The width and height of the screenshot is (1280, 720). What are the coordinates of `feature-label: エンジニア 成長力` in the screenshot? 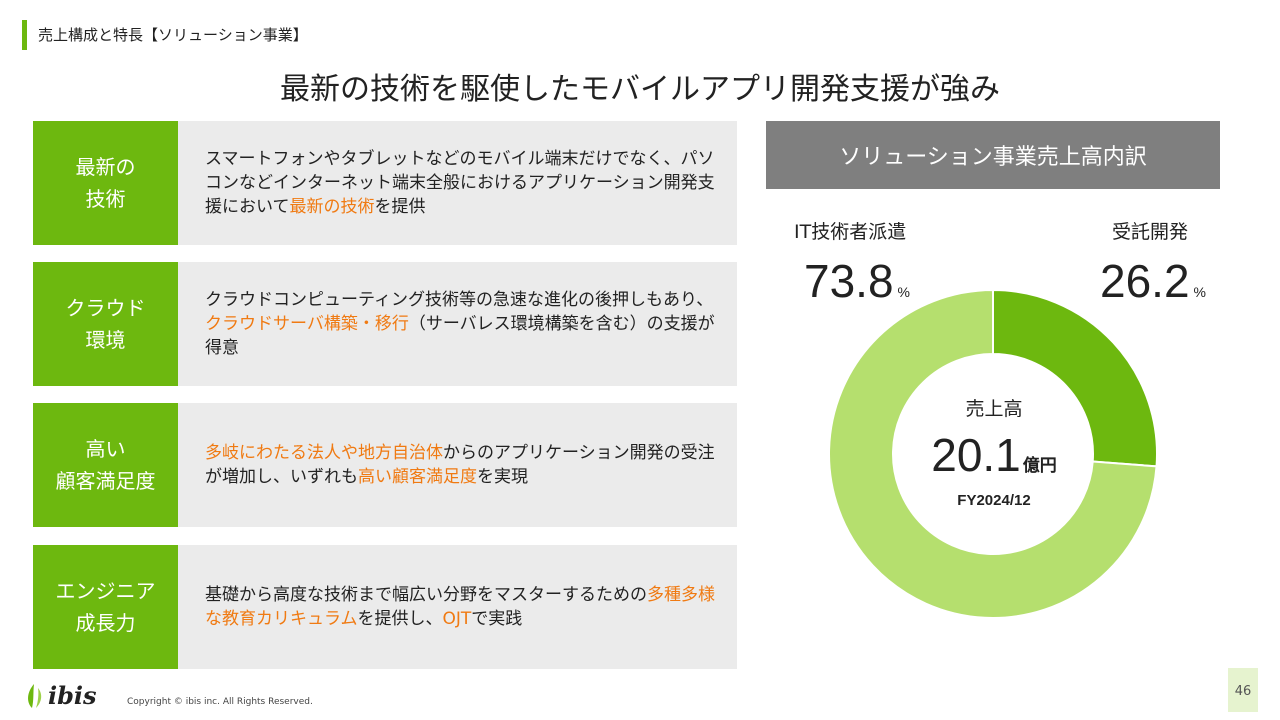 It's located at (105, 607).